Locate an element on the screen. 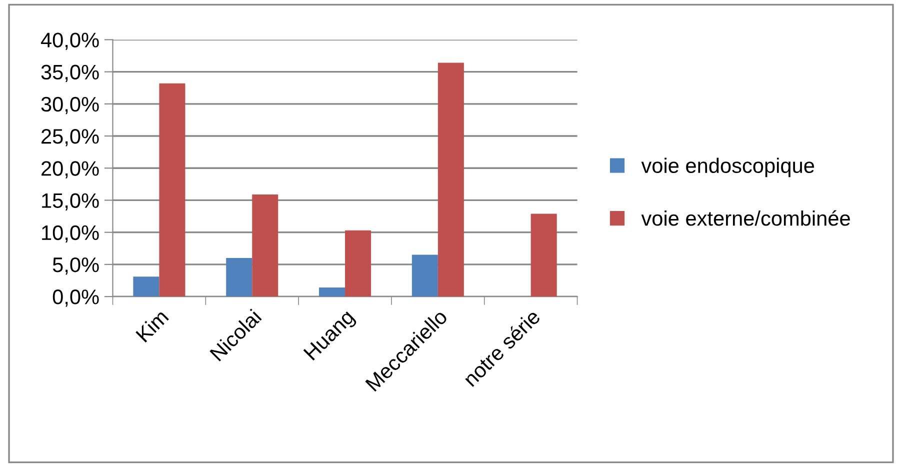  legend-label: voie externe/combinée is located at coordinates (745, 218).